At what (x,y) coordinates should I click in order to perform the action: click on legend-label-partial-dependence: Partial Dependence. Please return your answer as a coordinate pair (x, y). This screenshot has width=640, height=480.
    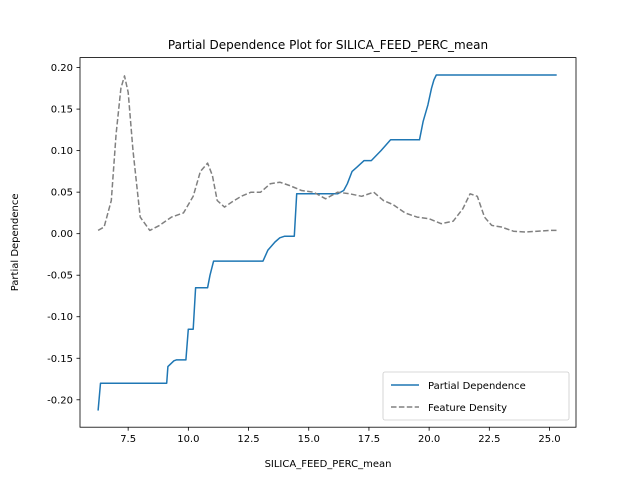
    Looking at the image, I should click on (477, 386).